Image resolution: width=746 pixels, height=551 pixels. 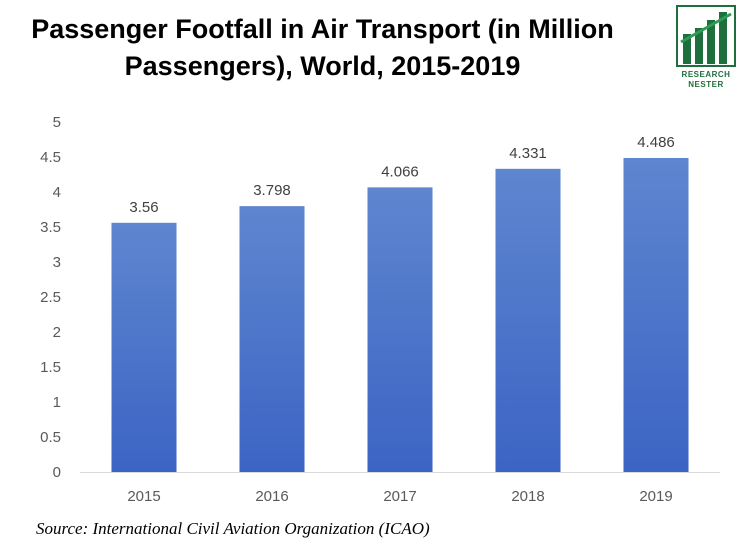 I want to click on data-label-2019: 4.486, so click(x=656, y=142).